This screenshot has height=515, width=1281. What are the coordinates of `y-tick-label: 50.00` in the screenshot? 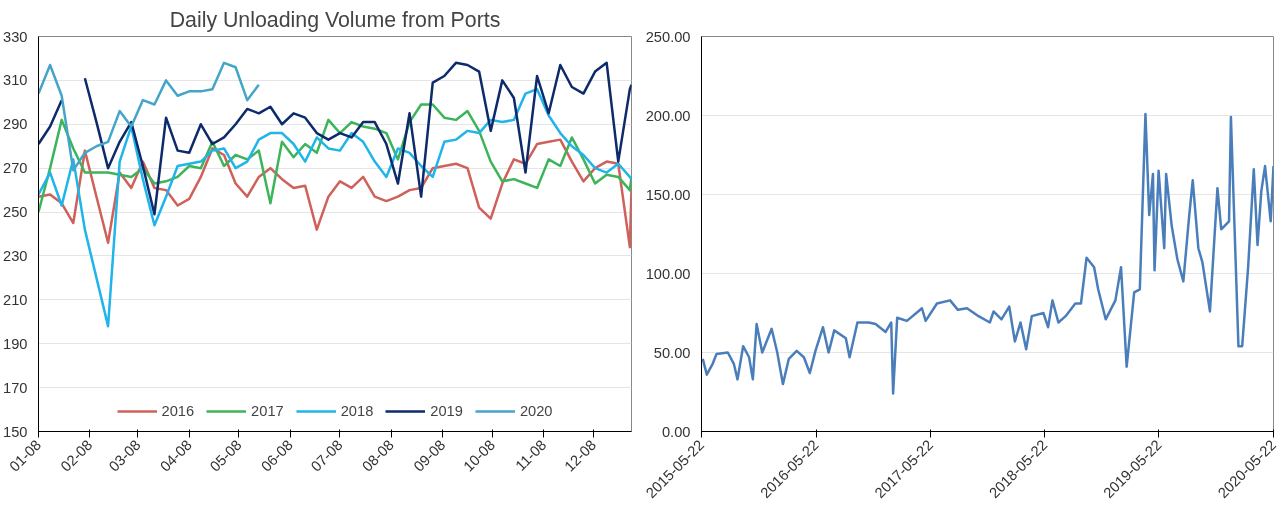 It's located at (672, 352).